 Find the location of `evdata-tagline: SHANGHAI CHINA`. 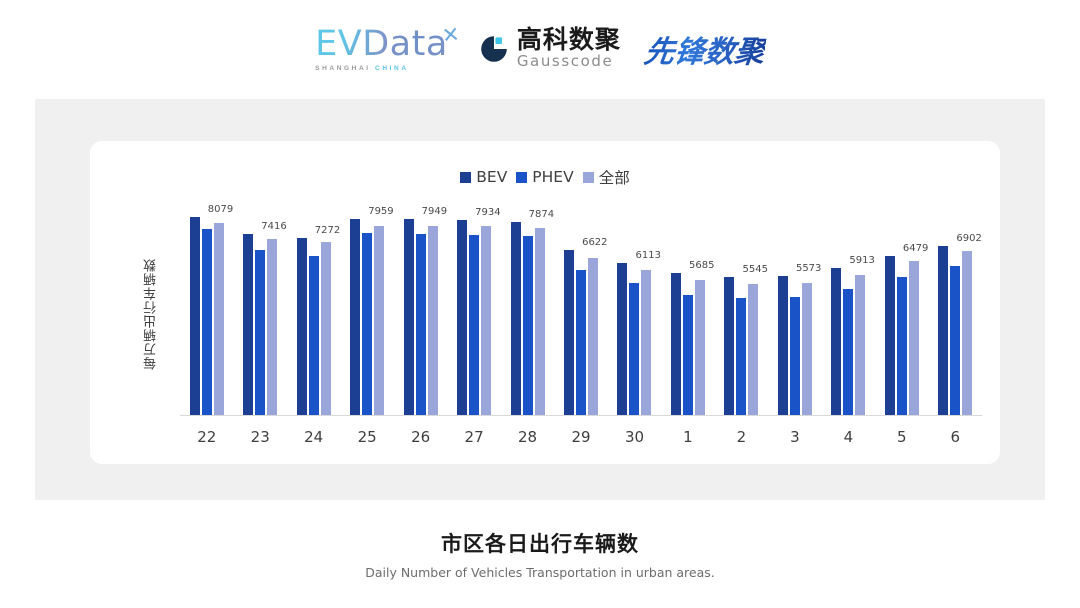

evdata-tagline: SHANGHAI CHINA is located at coordinates (381, 68).